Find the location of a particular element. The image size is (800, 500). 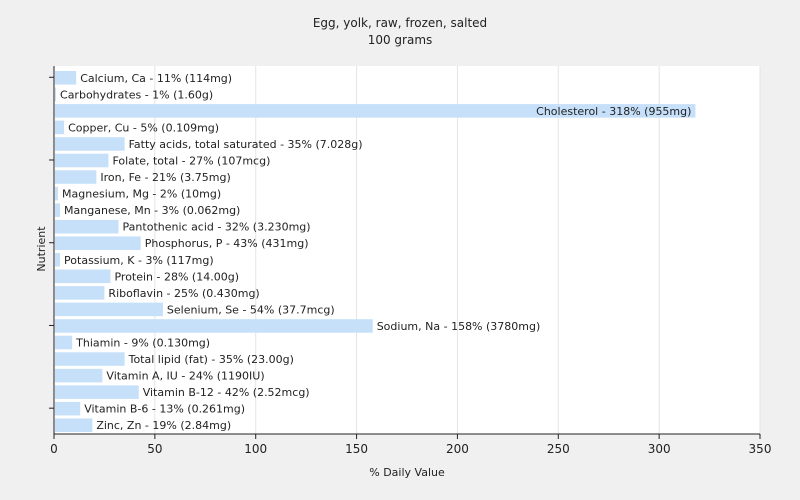

bar-label: Total lipid (fat) - 35% (23.00g) is located at coordinates (211, 359).